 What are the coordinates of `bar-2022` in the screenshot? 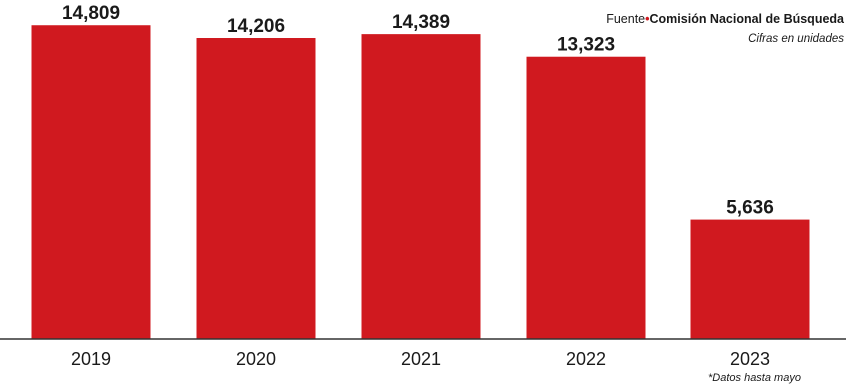 It's located at (586, 198).